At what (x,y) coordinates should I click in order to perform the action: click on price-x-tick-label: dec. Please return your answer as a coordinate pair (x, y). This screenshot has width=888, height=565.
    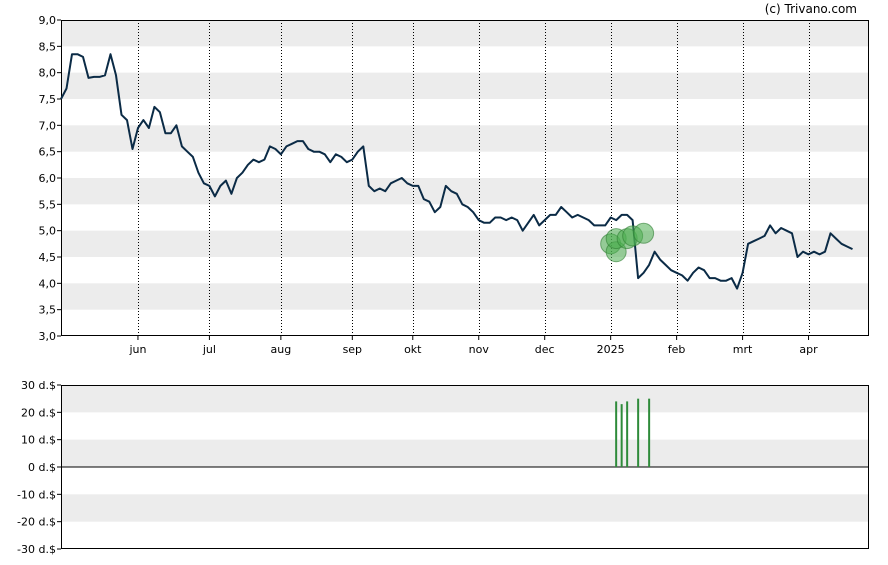
    Looking at the image, I should click on (545, 349).